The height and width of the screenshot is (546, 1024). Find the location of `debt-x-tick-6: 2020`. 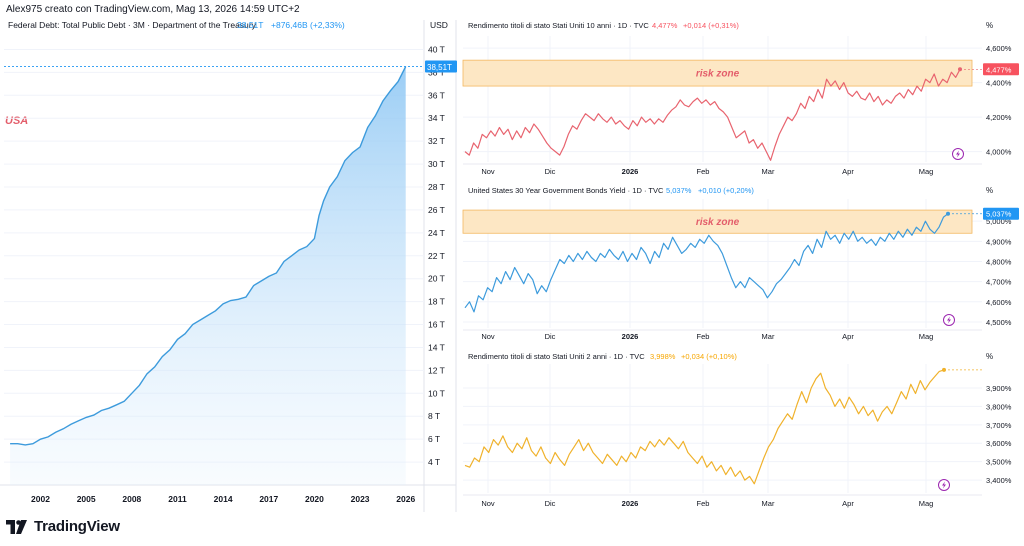

debt-x-tick-6: 2020 is located at coordinates (314, 499).